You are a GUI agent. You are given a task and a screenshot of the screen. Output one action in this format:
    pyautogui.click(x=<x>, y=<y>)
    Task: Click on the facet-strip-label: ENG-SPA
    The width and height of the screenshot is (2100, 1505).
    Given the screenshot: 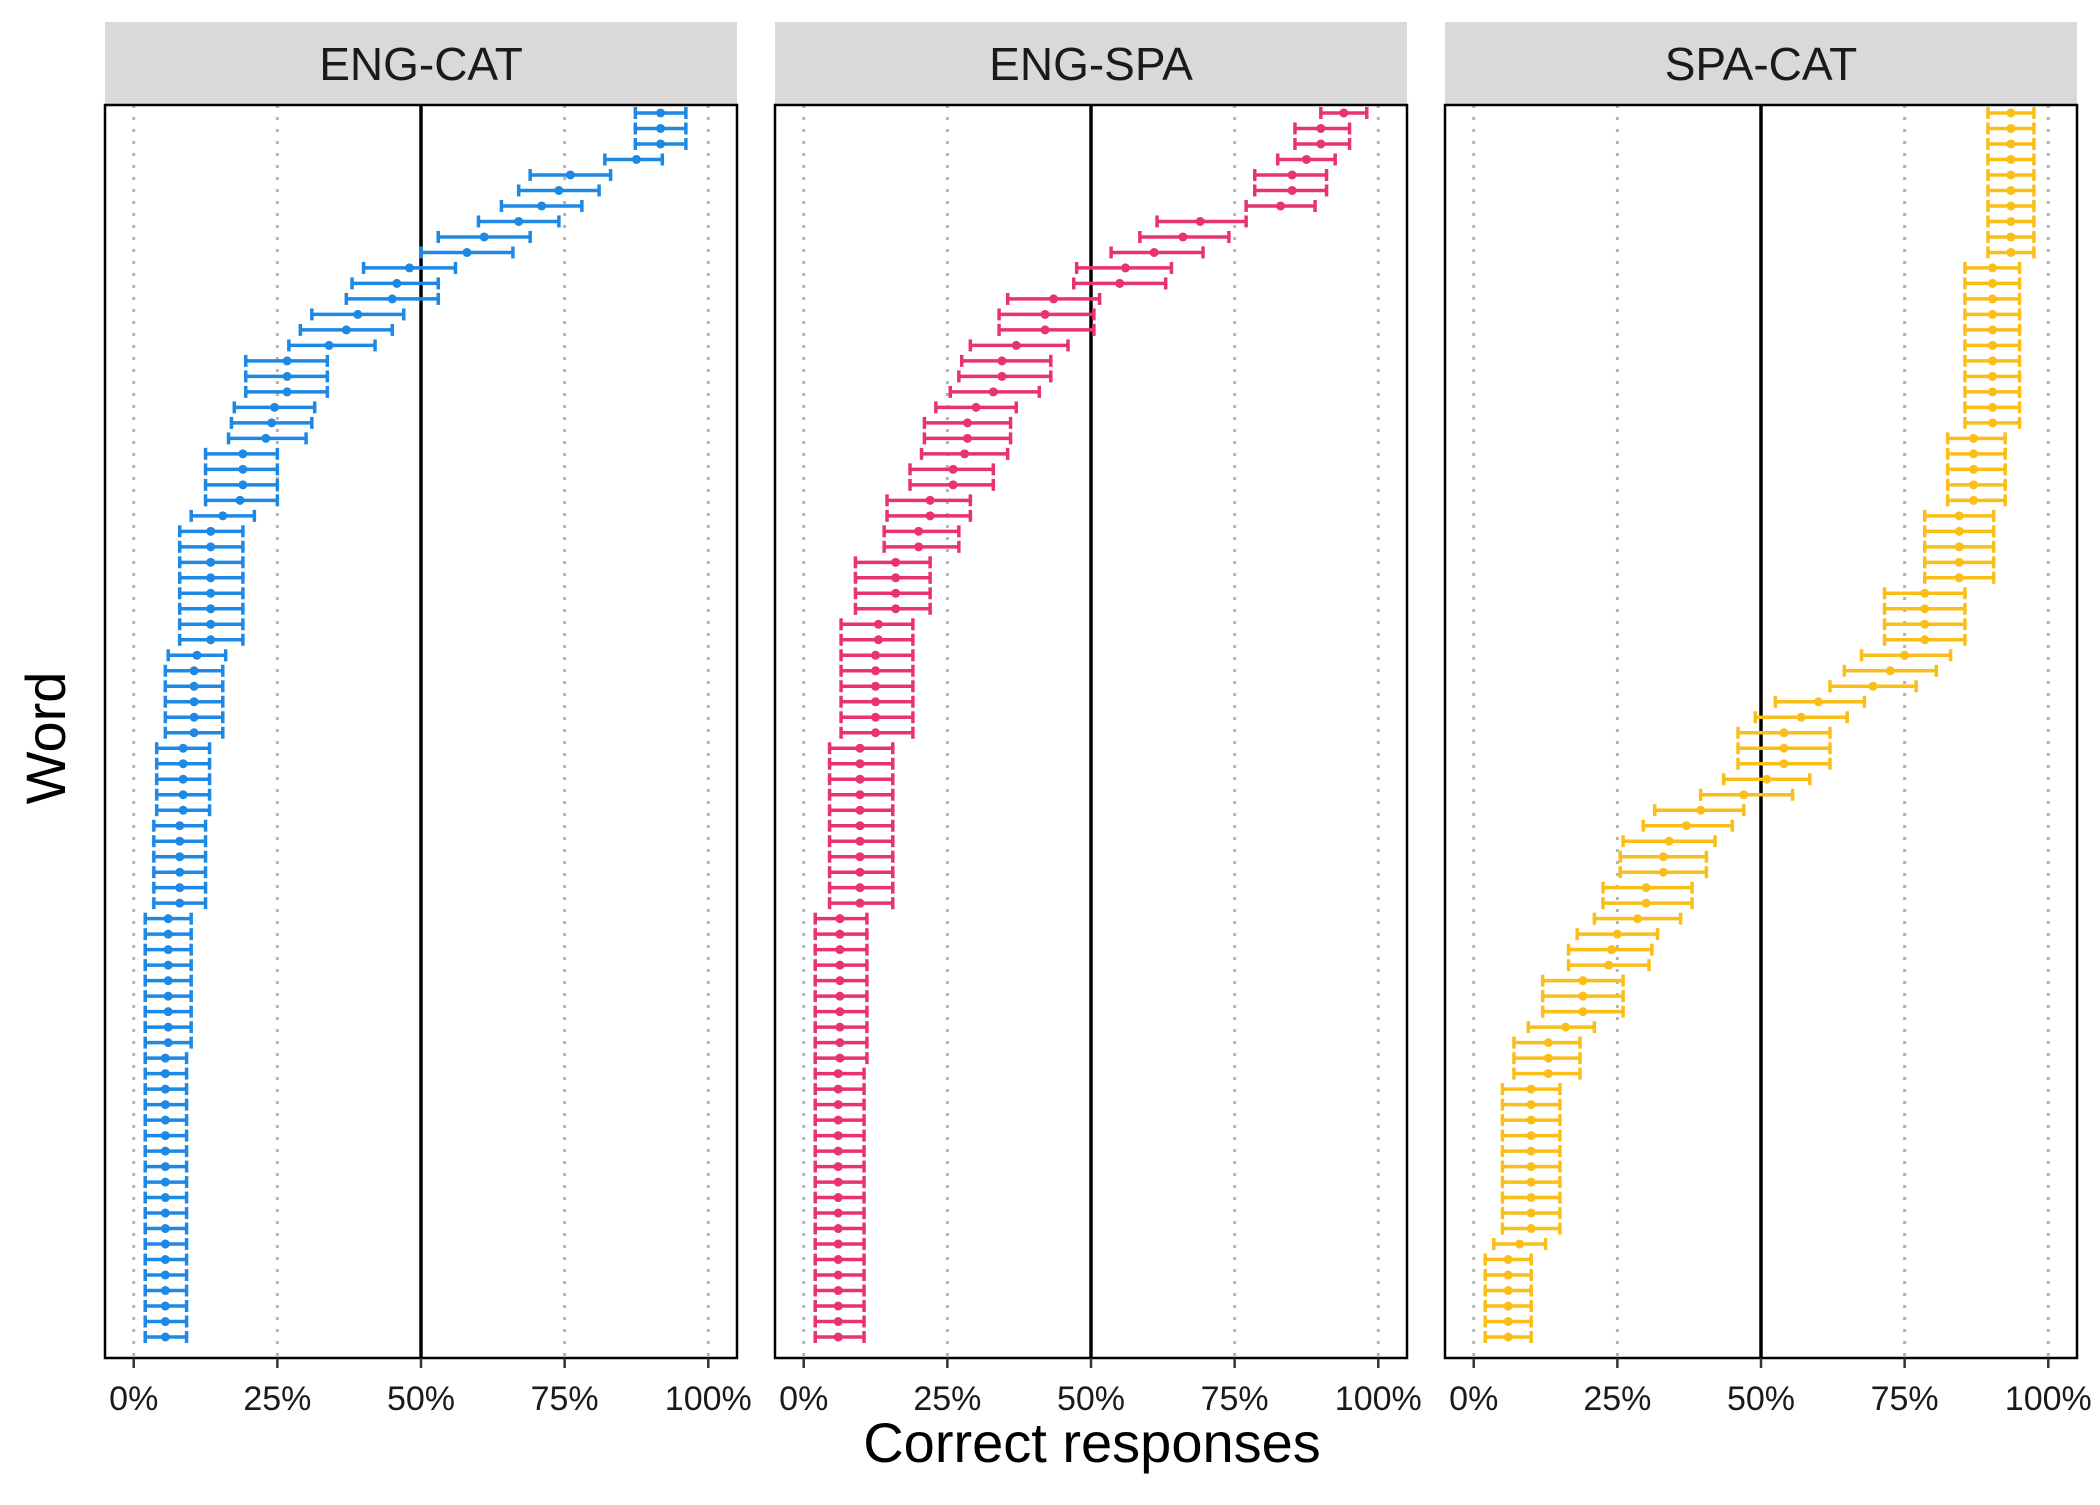 What is the action you would take?
    pyautogui.click(x=1091, y=64)
    